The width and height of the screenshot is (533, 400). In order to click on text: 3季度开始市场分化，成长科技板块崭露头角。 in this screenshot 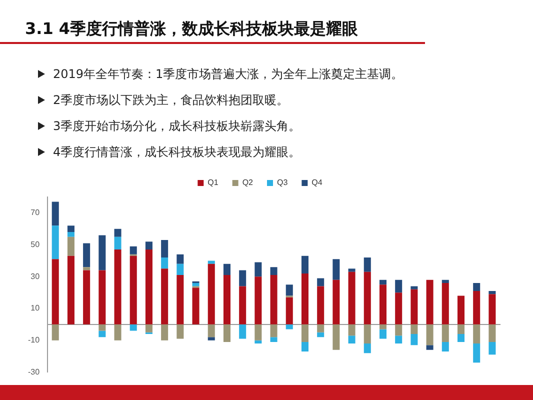, I will do `click(177, 126)`.